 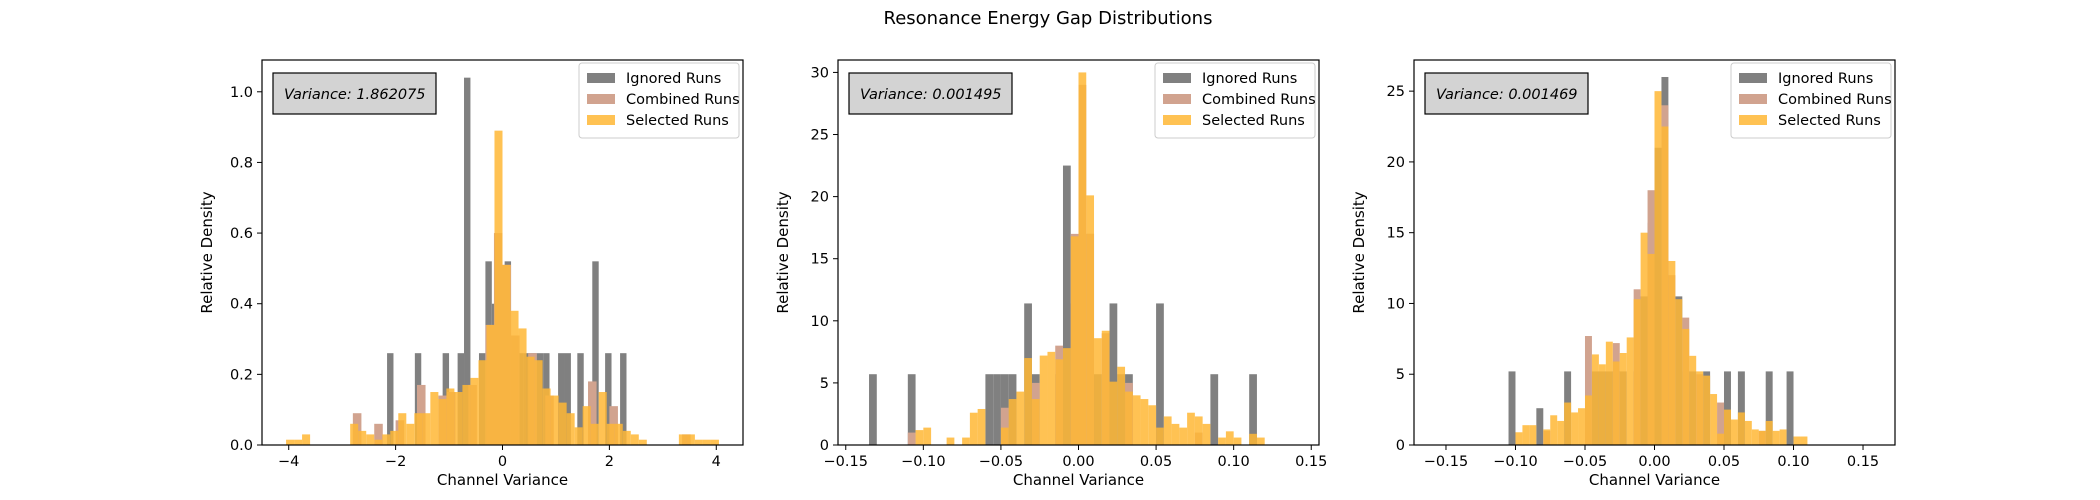 What do you see at coordinates (1793, 462) in the screenshot?
I see `x-tick-label: 0.10` at bounding box center [1793, 462].